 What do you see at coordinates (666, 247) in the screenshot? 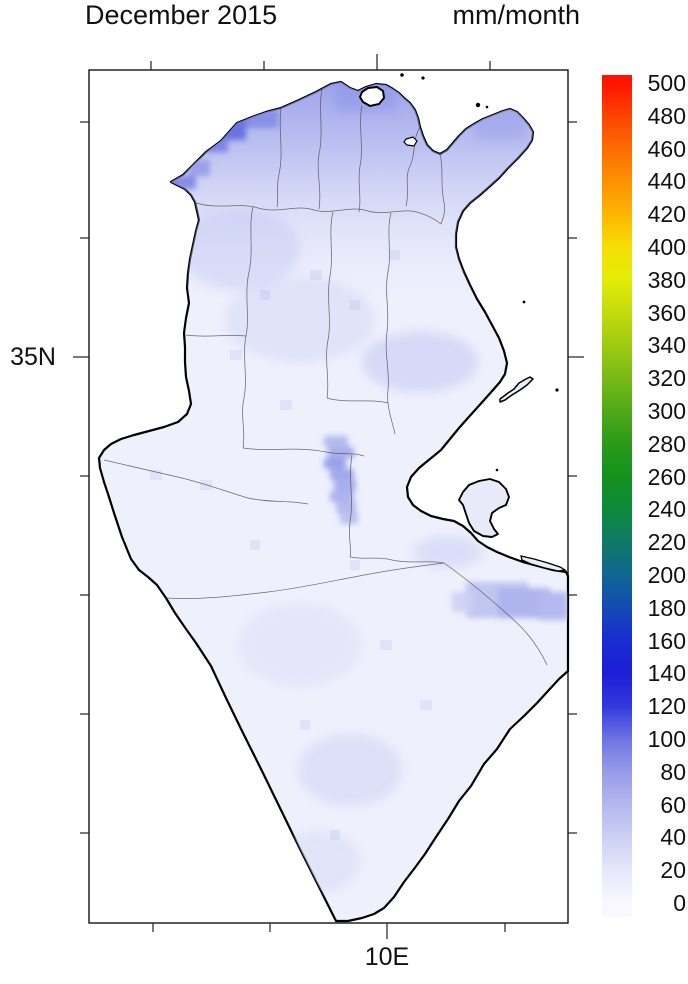
I see `colorbar-label: 400` at bounding box center [666, 247].